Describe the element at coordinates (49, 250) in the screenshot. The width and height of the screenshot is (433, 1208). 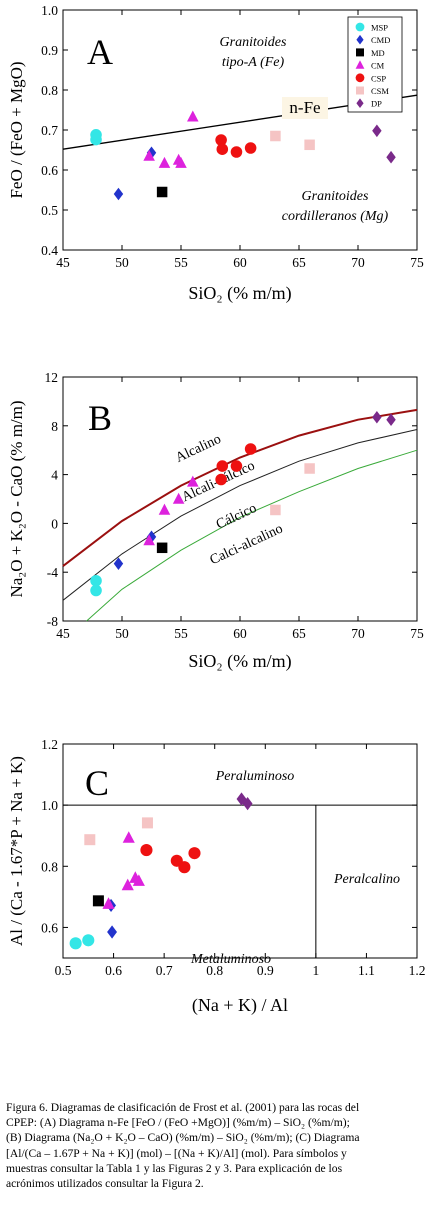
I see `y-tick-label: 0.4` at that location.